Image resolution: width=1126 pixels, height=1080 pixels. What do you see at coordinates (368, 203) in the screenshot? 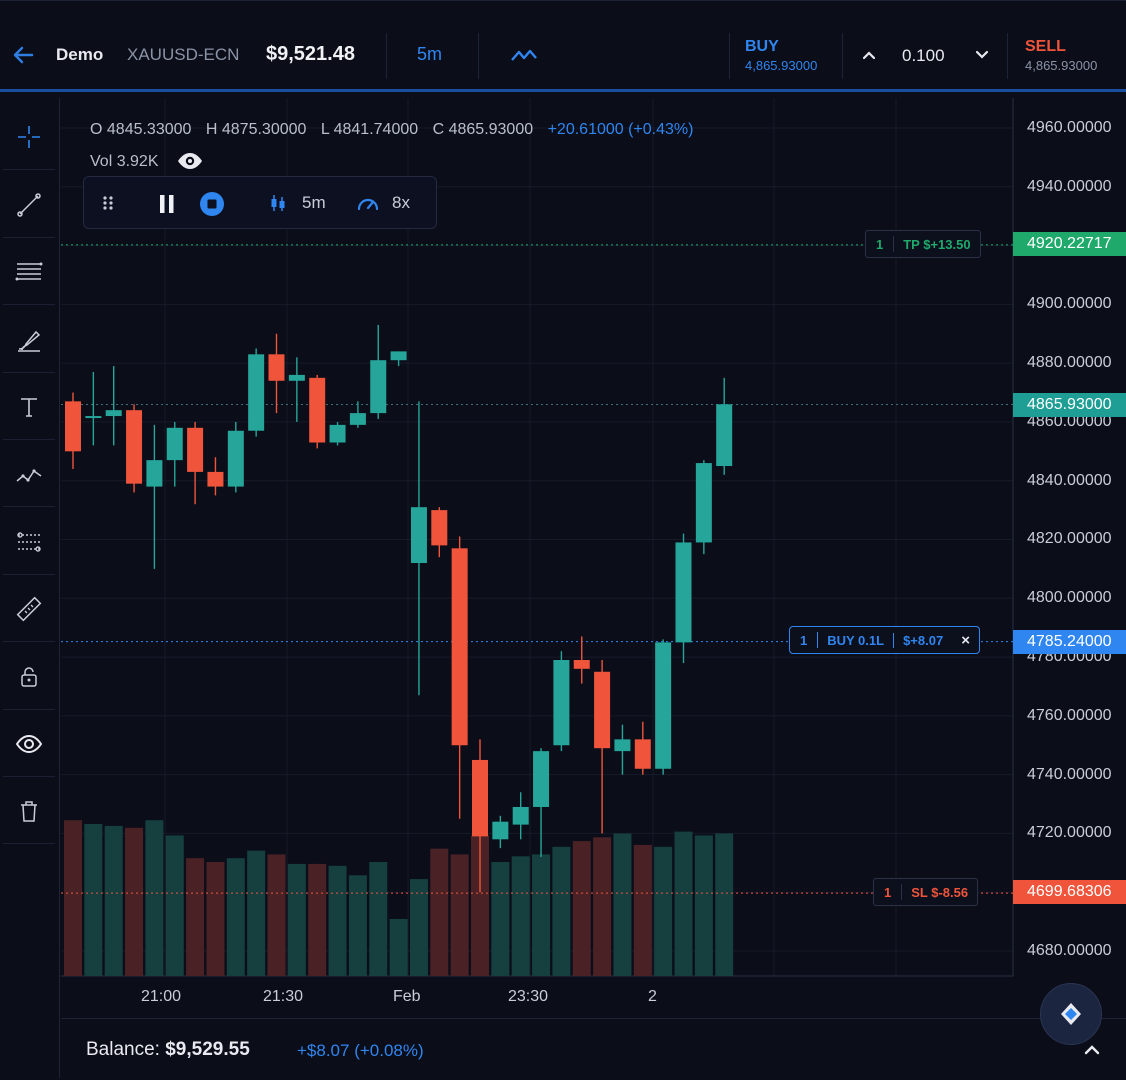
I see `speedometer-icon` at bounding box center [368, 203].